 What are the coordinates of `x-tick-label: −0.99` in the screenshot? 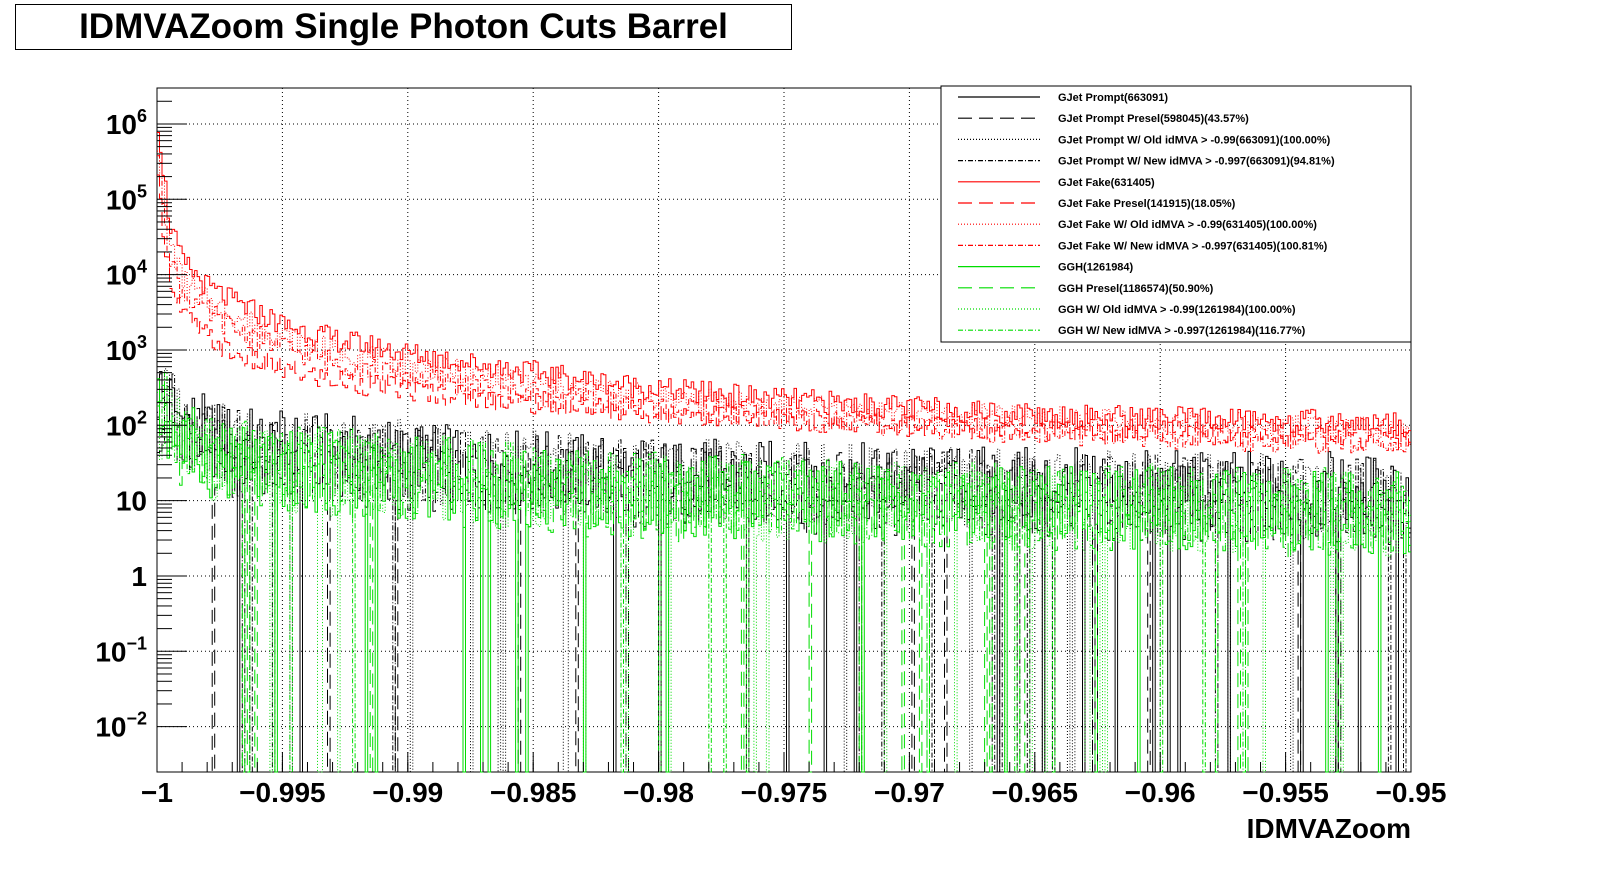 It's located at (407, 792).